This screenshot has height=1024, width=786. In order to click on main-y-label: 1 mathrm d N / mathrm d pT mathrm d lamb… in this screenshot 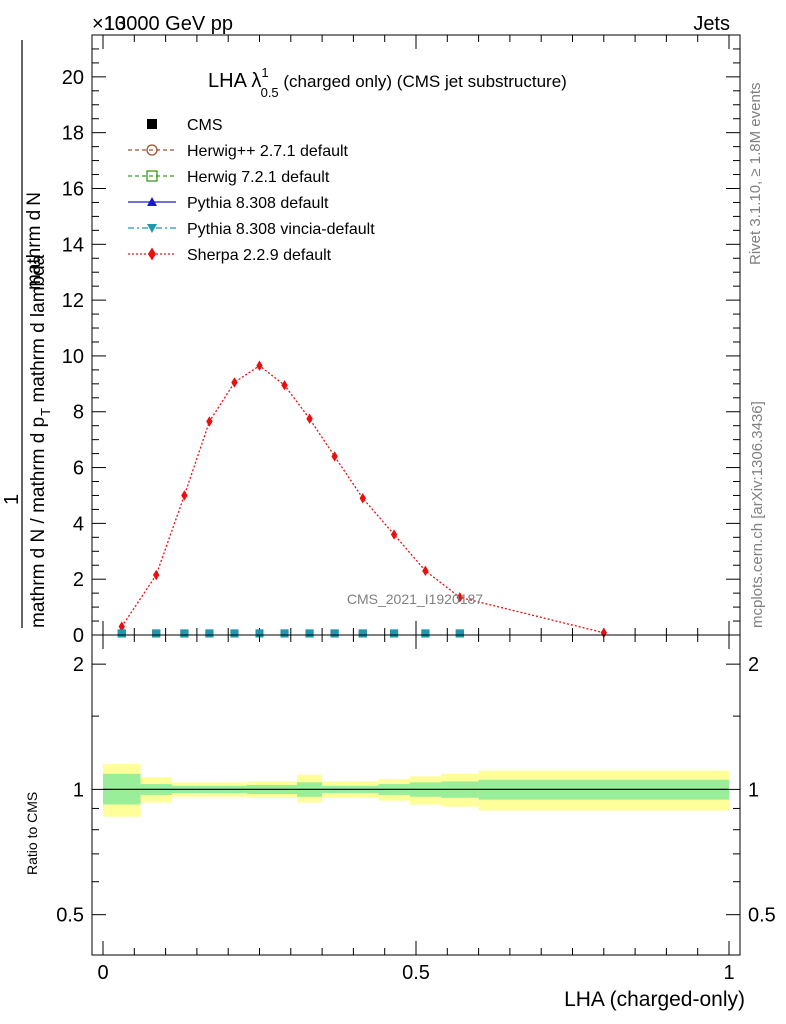, I will do `click(27, 334)`.